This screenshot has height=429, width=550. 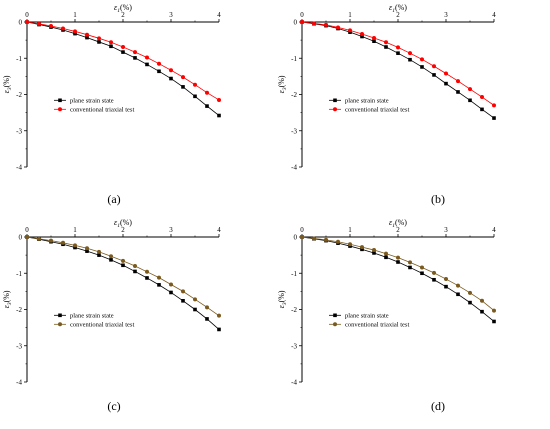 I want to click on panel-label-c: (c), so click(x=114, y=406).